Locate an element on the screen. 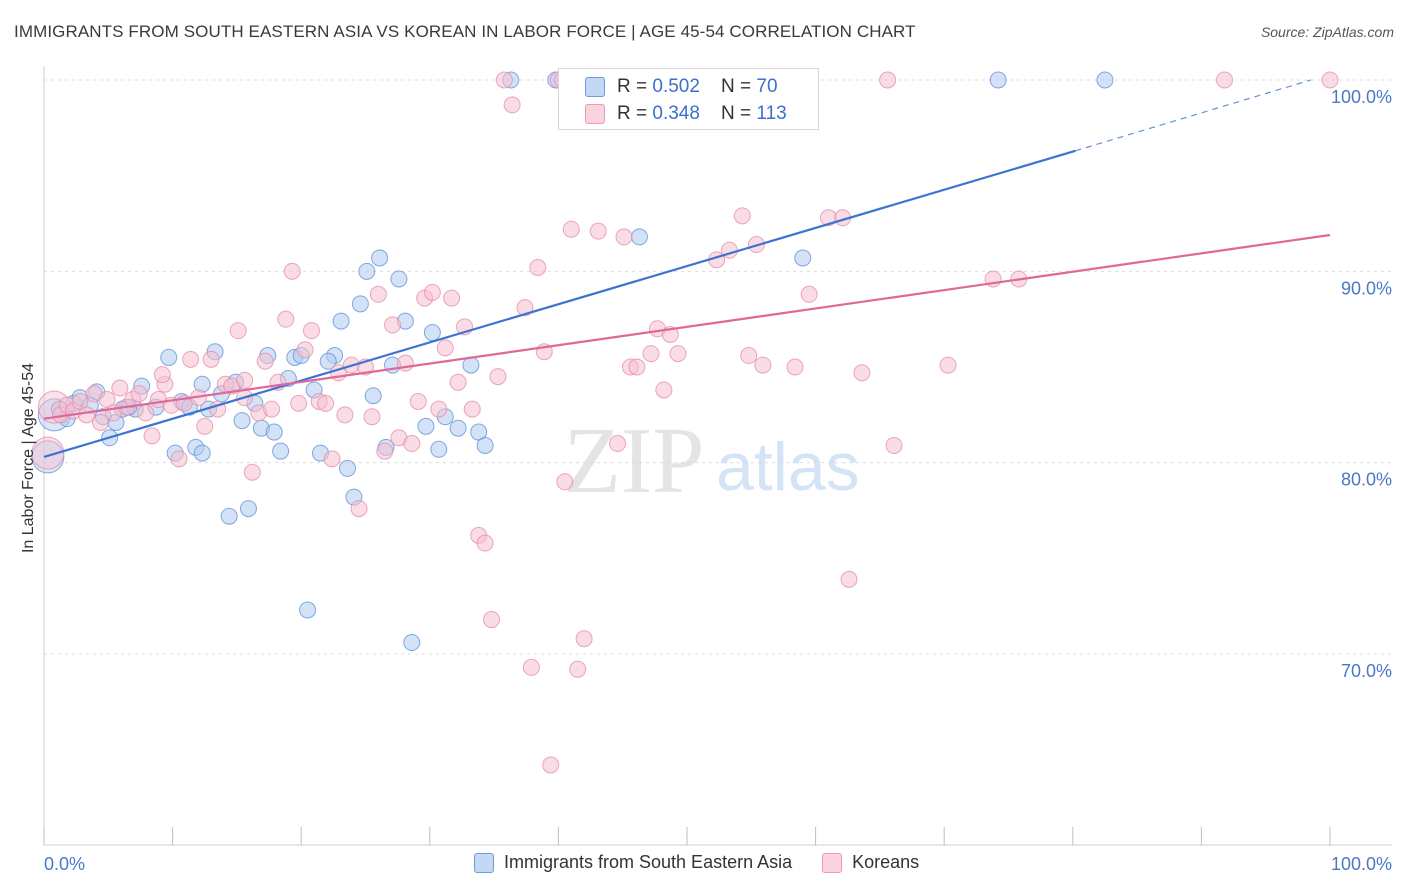 Image resolution: width=1406 pixels, height=892 pixels. watermark-atlas: atlas is located at coordinates (788, 467).